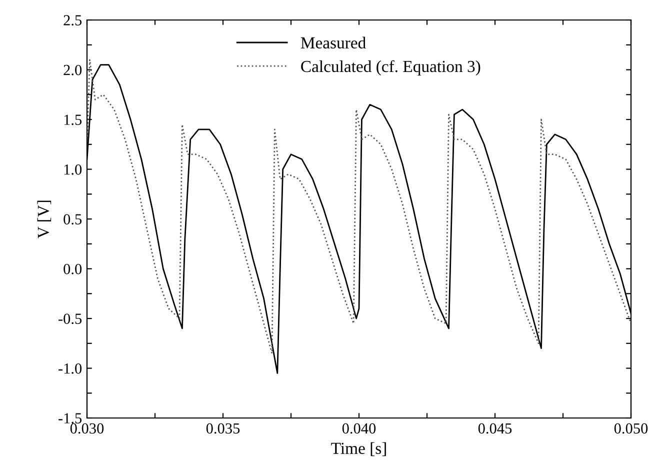  What do you see at coordinates (390, 68) in the screenshot?
I see `legend-label: Calculated (cf. Equation 3)` at bounding box center [390, 68].